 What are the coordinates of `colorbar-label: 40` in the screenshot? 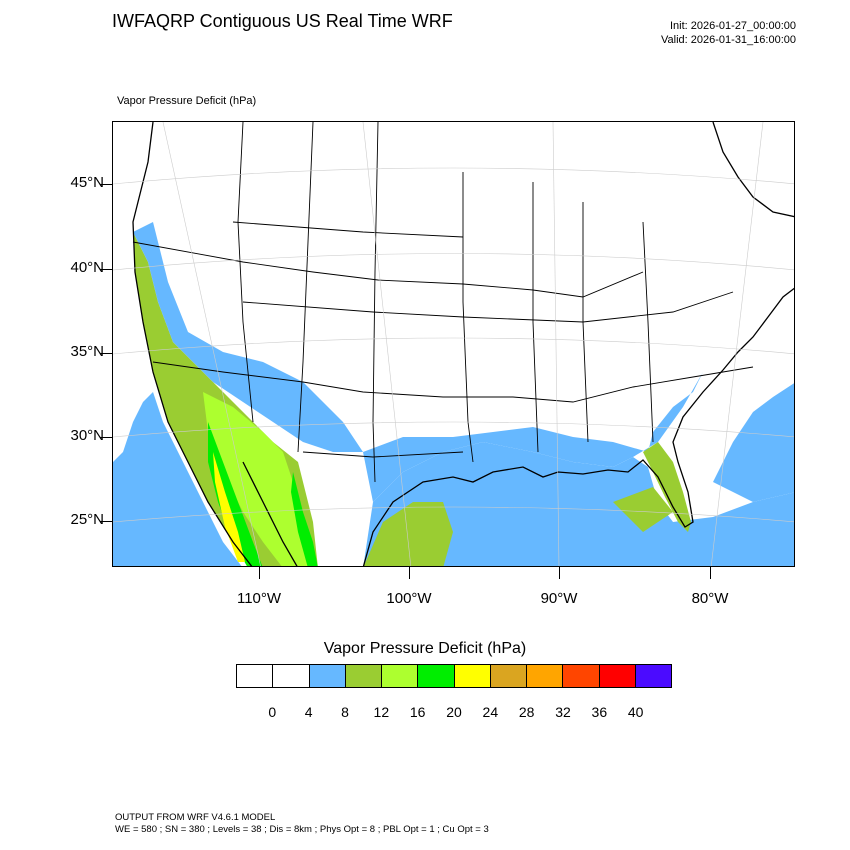 It's located at (635, 712).